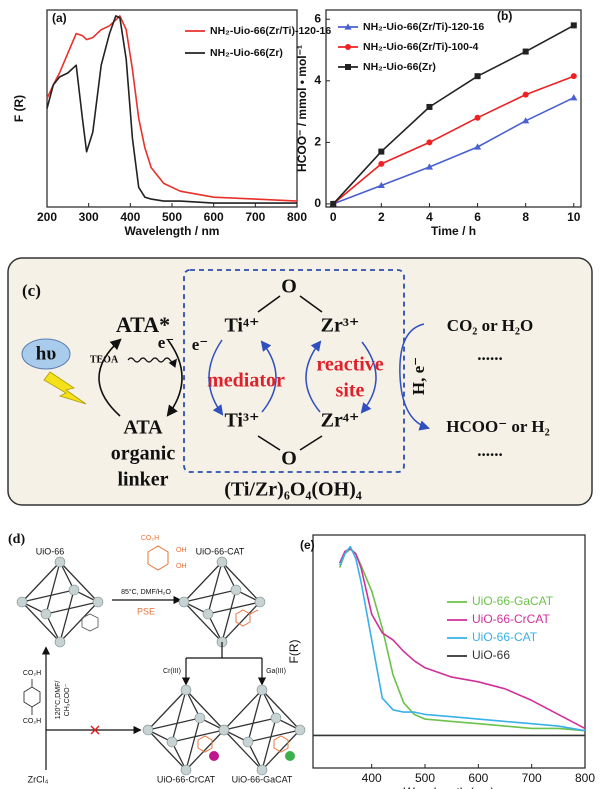 The height and width of the screenshot is (789, 600). Describe the element at coordinates (349, 365) in the screenshot. I see `reactive-site: reactive` at that location.